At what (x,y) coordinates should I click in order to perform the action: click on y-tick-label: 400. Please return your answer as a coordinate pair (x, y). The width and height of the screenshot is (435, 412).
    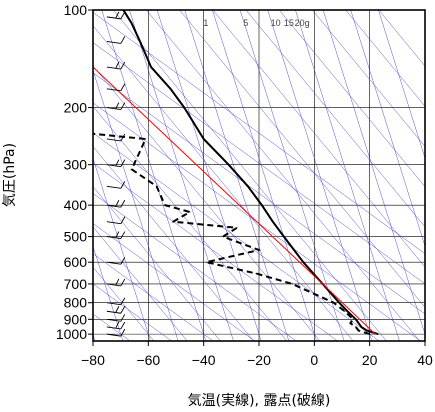
    Looking at the image, I should click on (76, 205).